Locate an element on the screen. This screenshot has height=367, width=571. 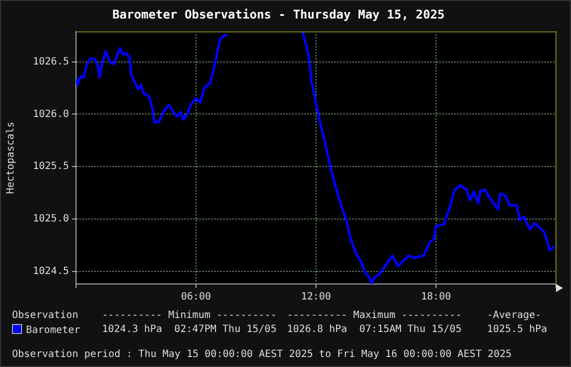
legend-label: Barometer is located at coordinates (52, 330).